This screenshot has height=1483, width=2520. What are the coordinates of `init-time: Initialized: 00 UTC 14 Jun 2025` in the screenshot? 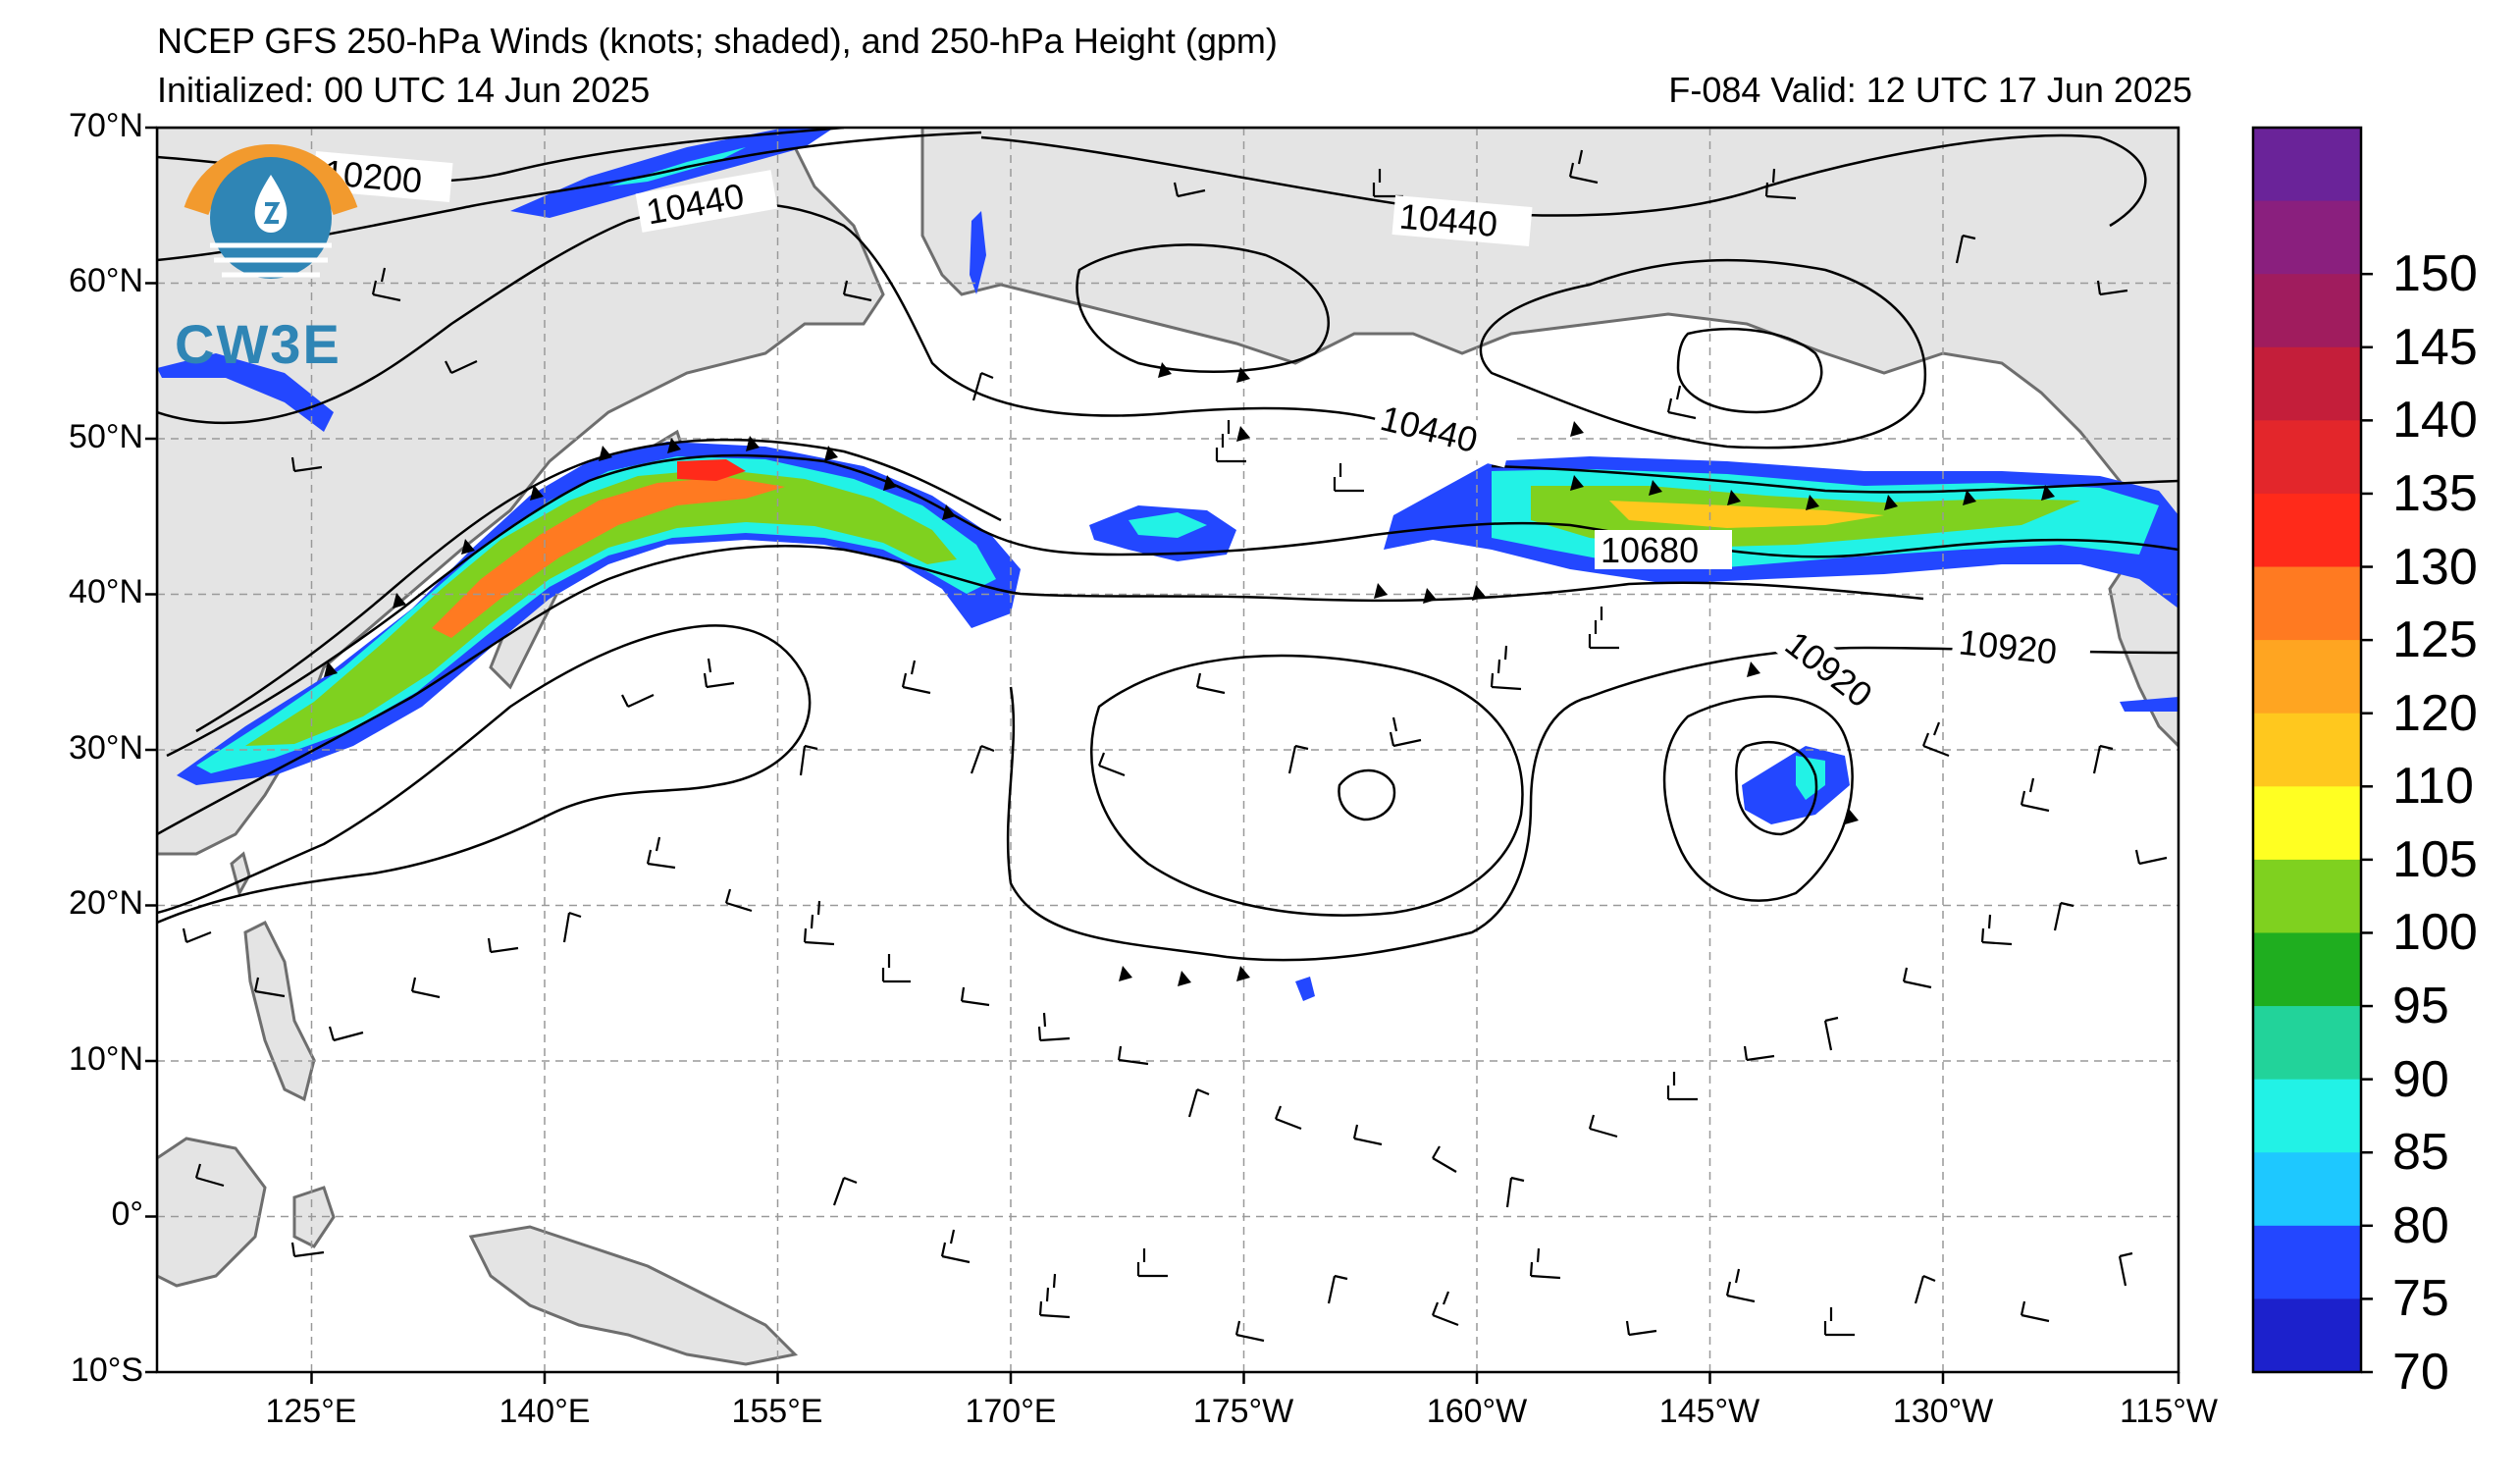 It's located at (404, 90).